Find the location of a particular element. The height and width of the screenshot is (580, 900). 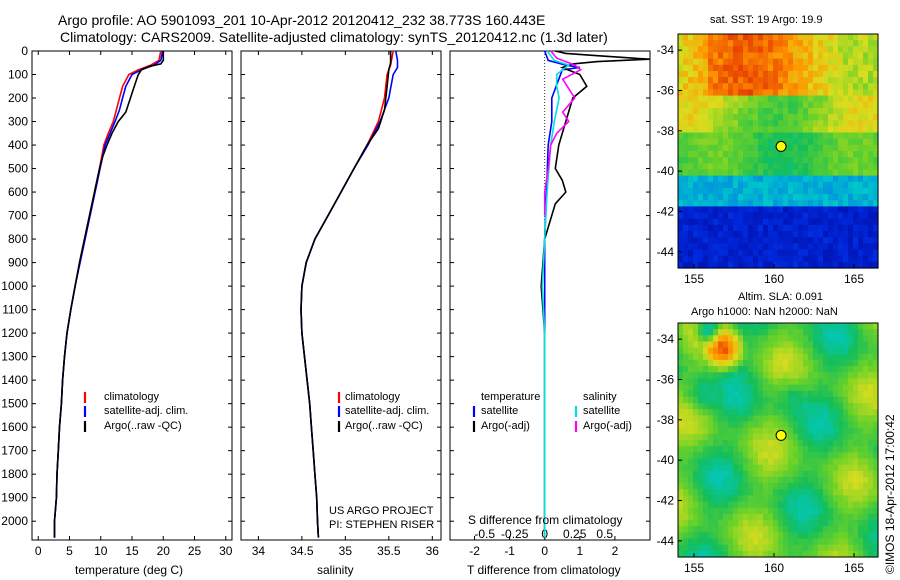

diff-legend-s-satellite: satellite is located at coordinates (602, 411).